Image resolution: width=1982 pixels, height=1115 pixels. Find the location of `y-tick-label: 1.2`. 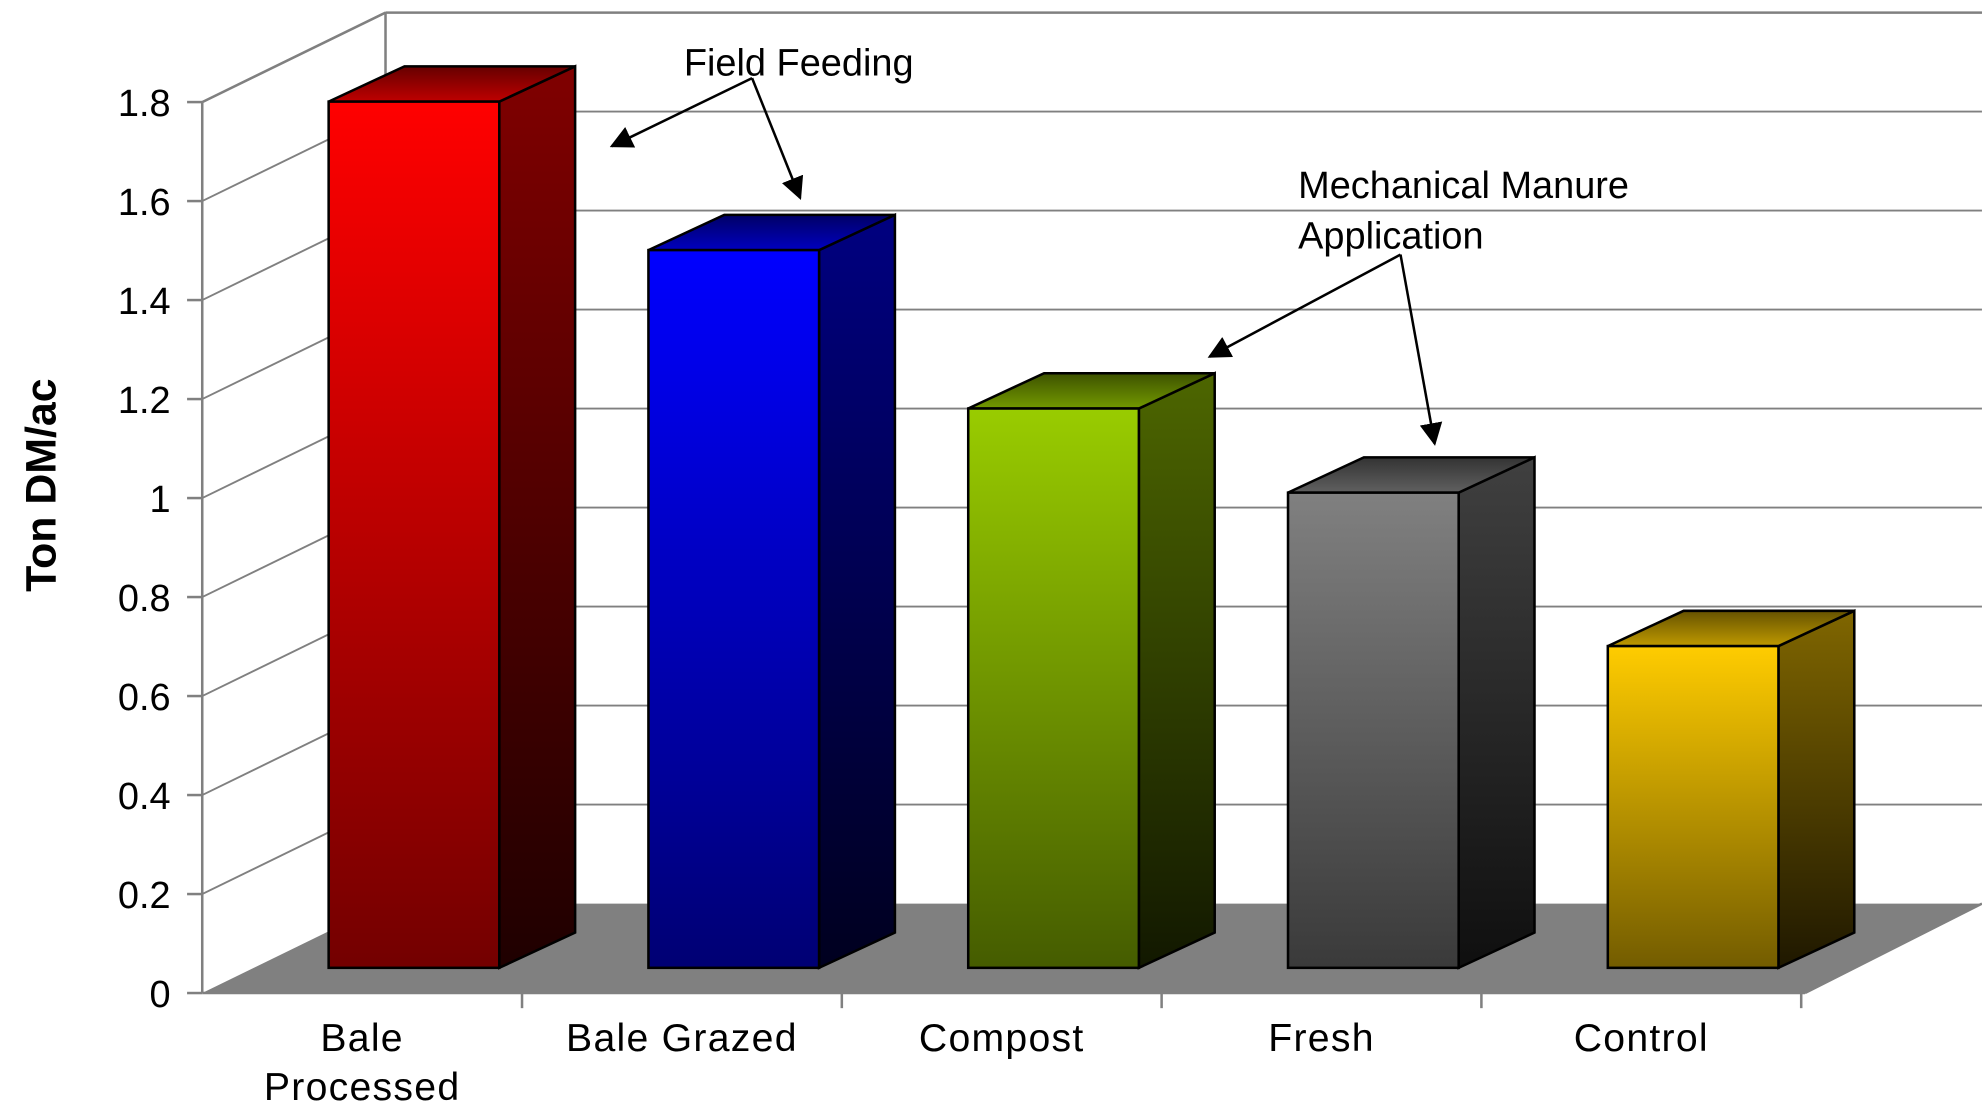

y-tick-label: 1.2 is located at coordinates (144, 401).